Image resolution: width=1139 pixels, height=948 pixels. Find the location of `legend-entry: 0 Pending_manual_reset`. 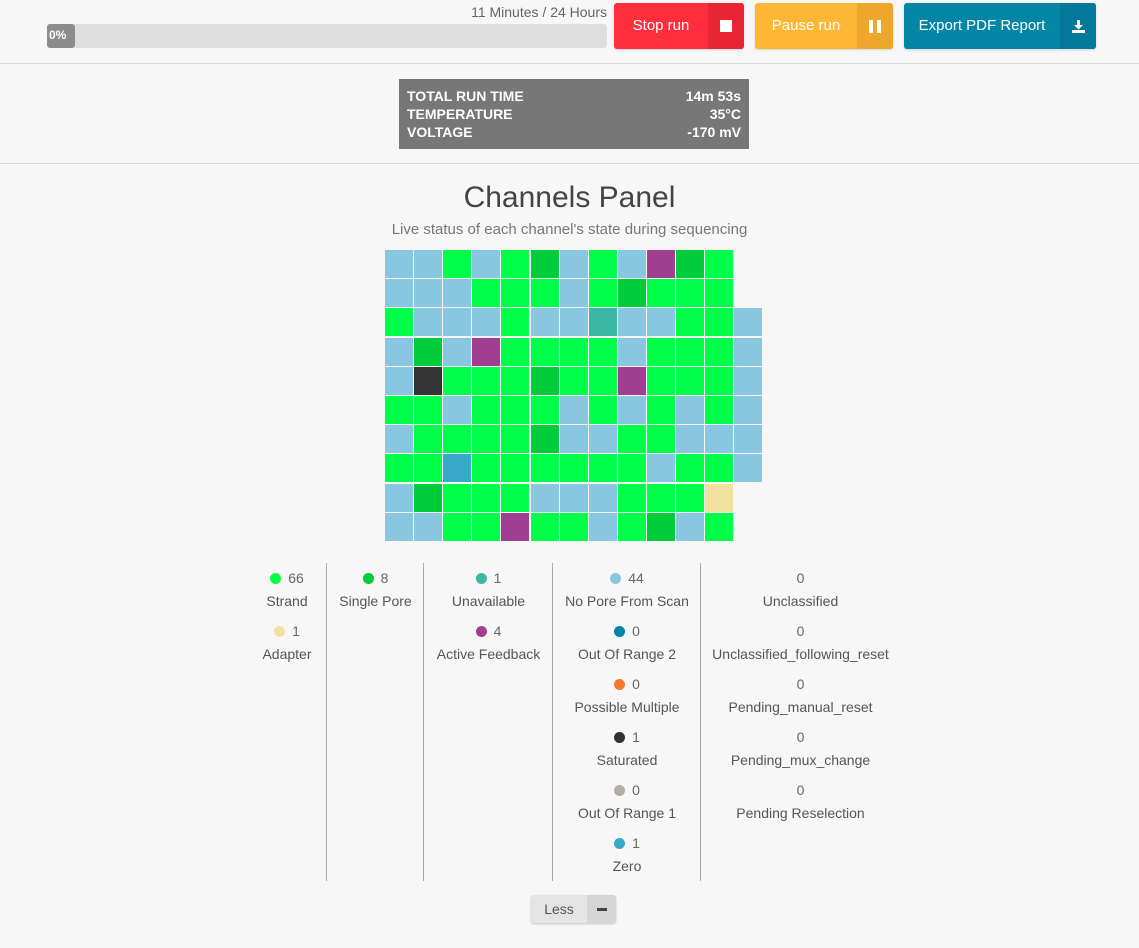

legend-entry: 0 Pending_manual_reset is located at coordinates (800, 695).